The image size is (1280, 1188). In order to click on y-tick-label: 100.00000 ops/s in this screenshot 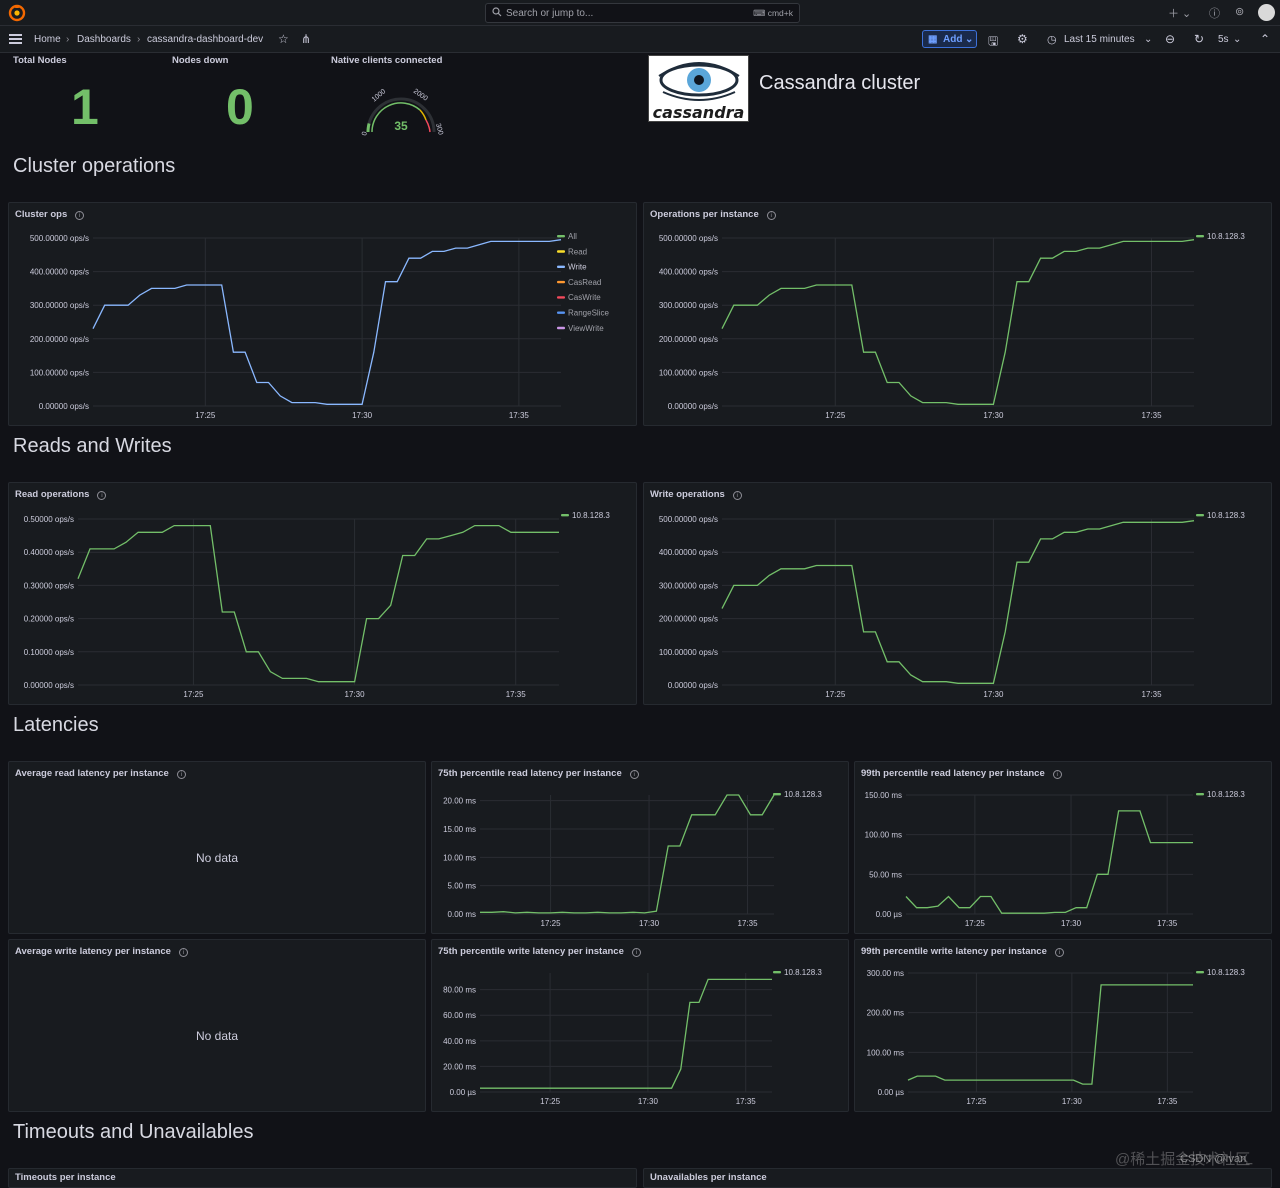, I will do `click(688, 372)`.